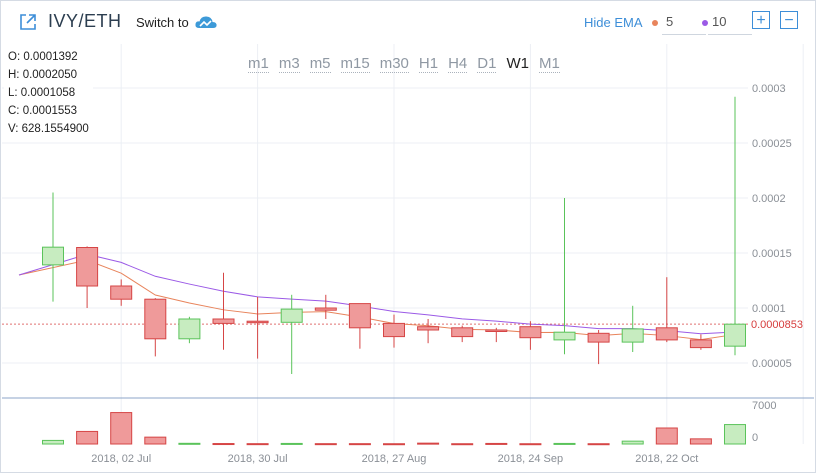 This screenshot has width=816, height=473. Describe the element at coordinates (613, 22) in the screenshot. I see `hide-ema-button: Hide EMA` at that location.